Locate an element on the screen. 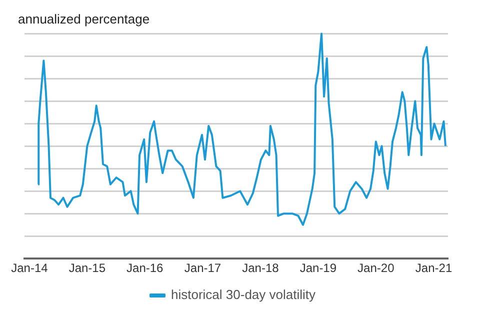  x-tick-label: Jan-21 is located at coordinates (433, 268).